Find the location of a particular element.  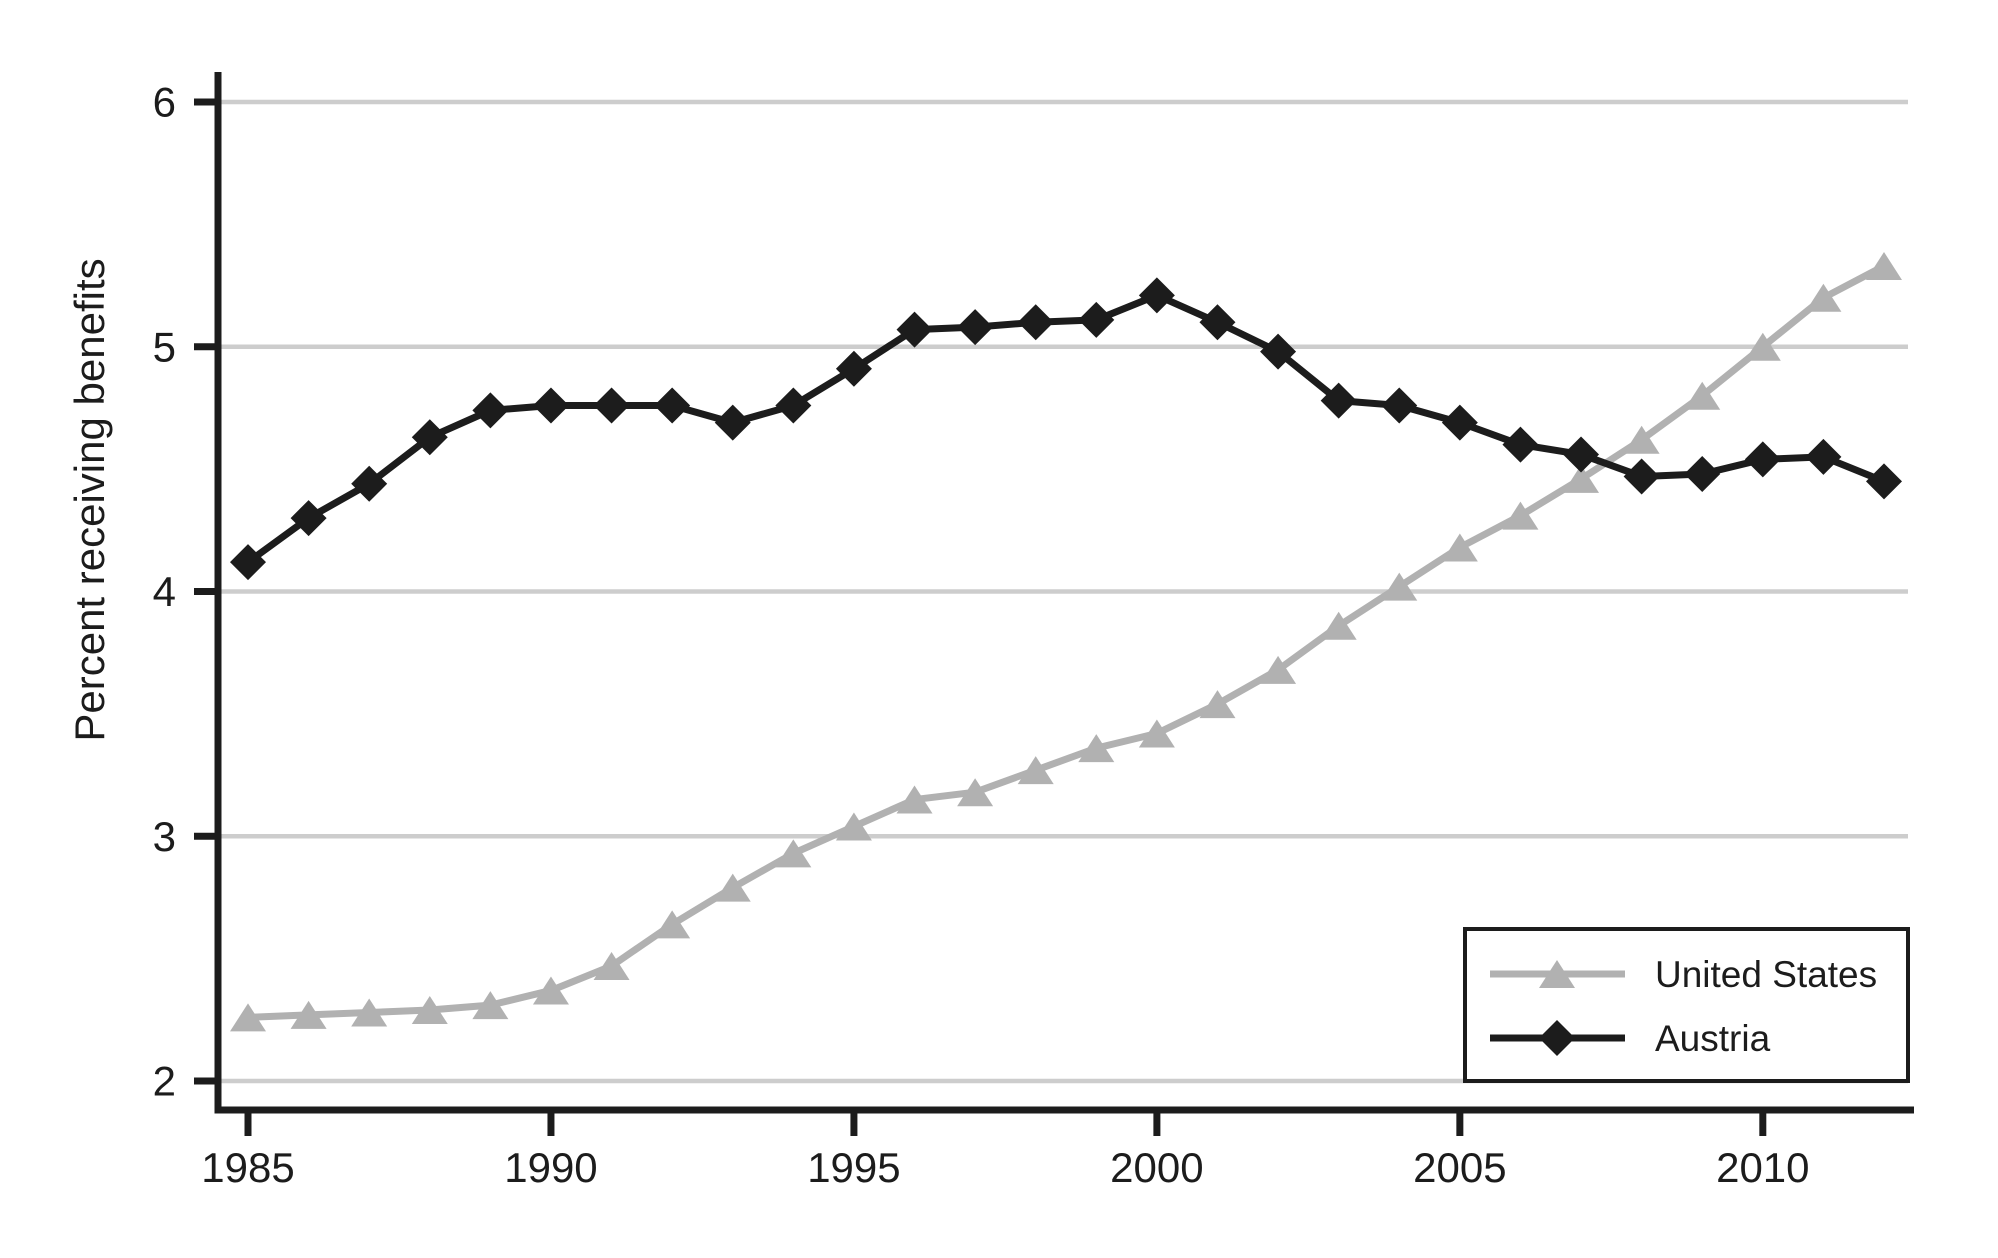

x-tick-label: 1995 is located at coordinates (853, 1167).